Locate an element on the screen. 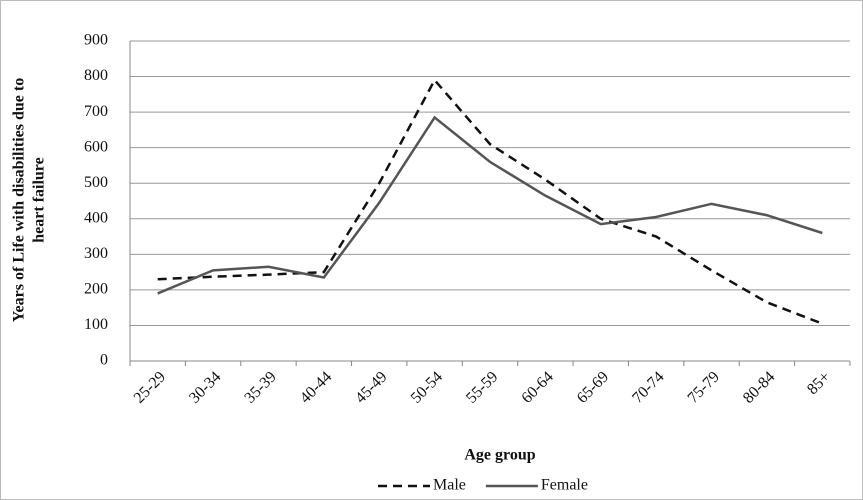  y-tick-label: 500 is located at coordinates (96, 182).